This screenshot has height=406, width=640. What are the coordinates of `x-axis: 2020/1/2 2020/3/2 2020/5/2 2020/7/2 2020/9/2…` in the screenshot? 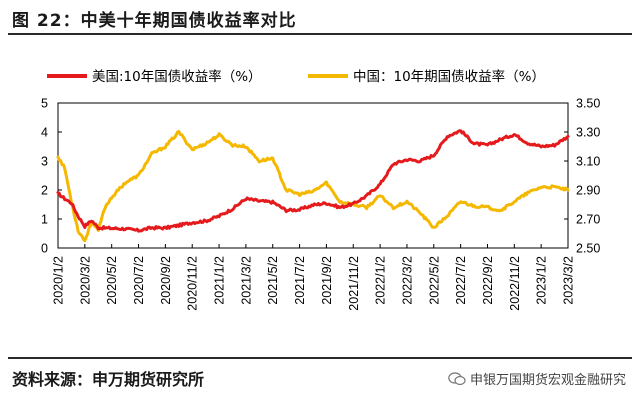 It's located at (314, 277).